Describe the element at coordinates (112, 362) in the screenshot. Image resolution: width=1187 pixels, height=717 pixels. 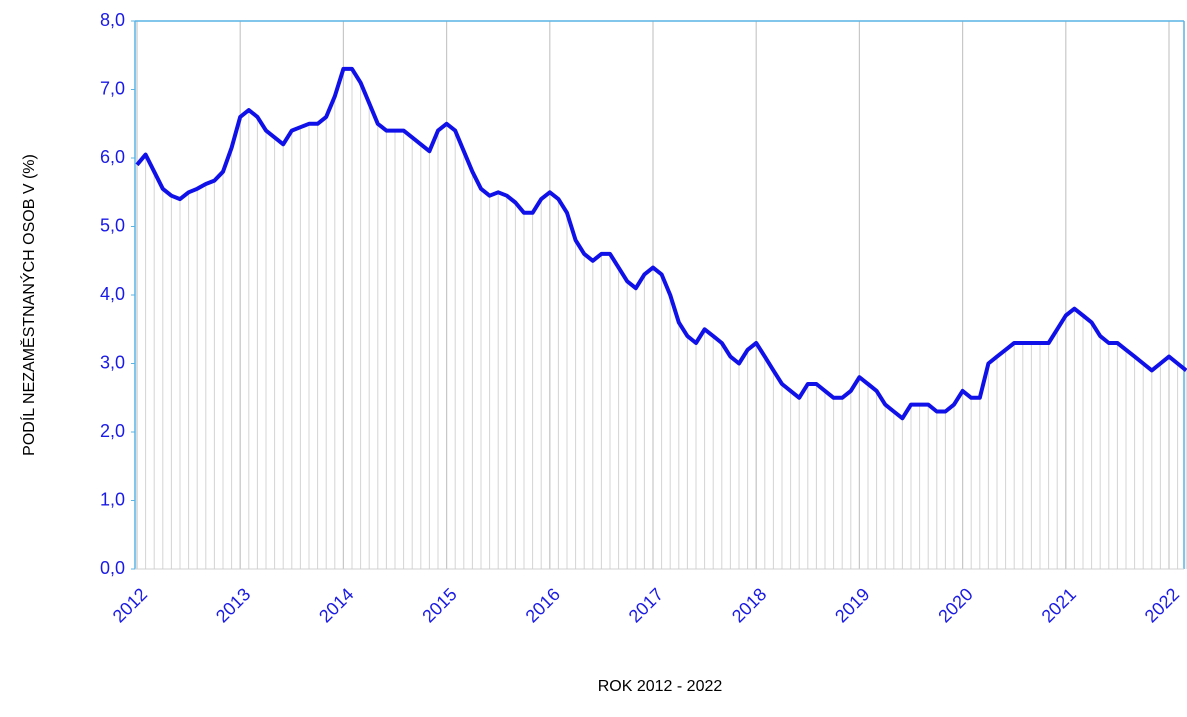
I see `y-tick-label: 3,0` at that location.